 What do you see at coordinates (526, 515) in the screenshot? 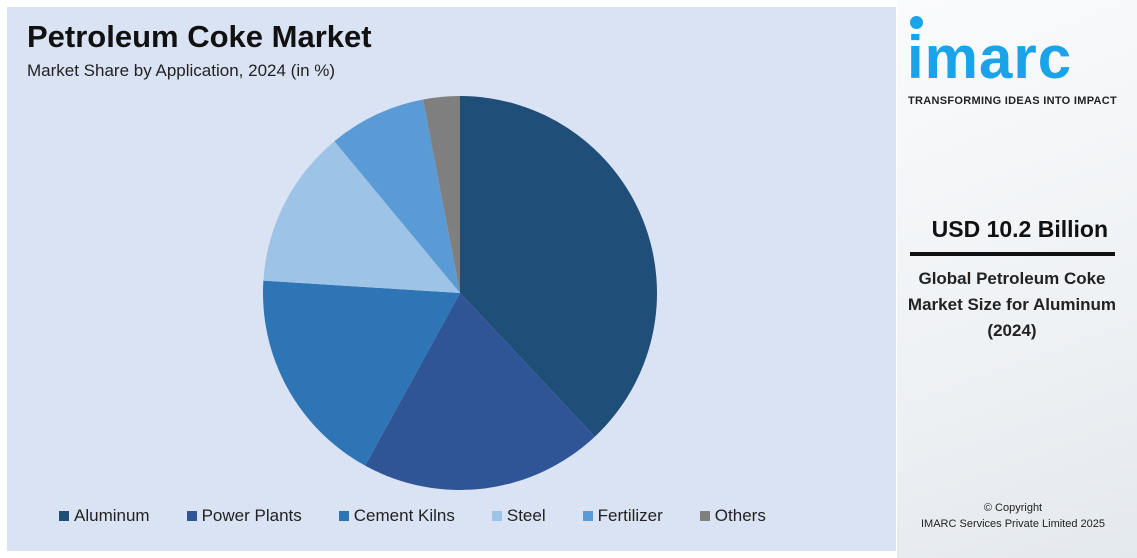
I see `legend-label: Steel` at bounding box center [526, 515].